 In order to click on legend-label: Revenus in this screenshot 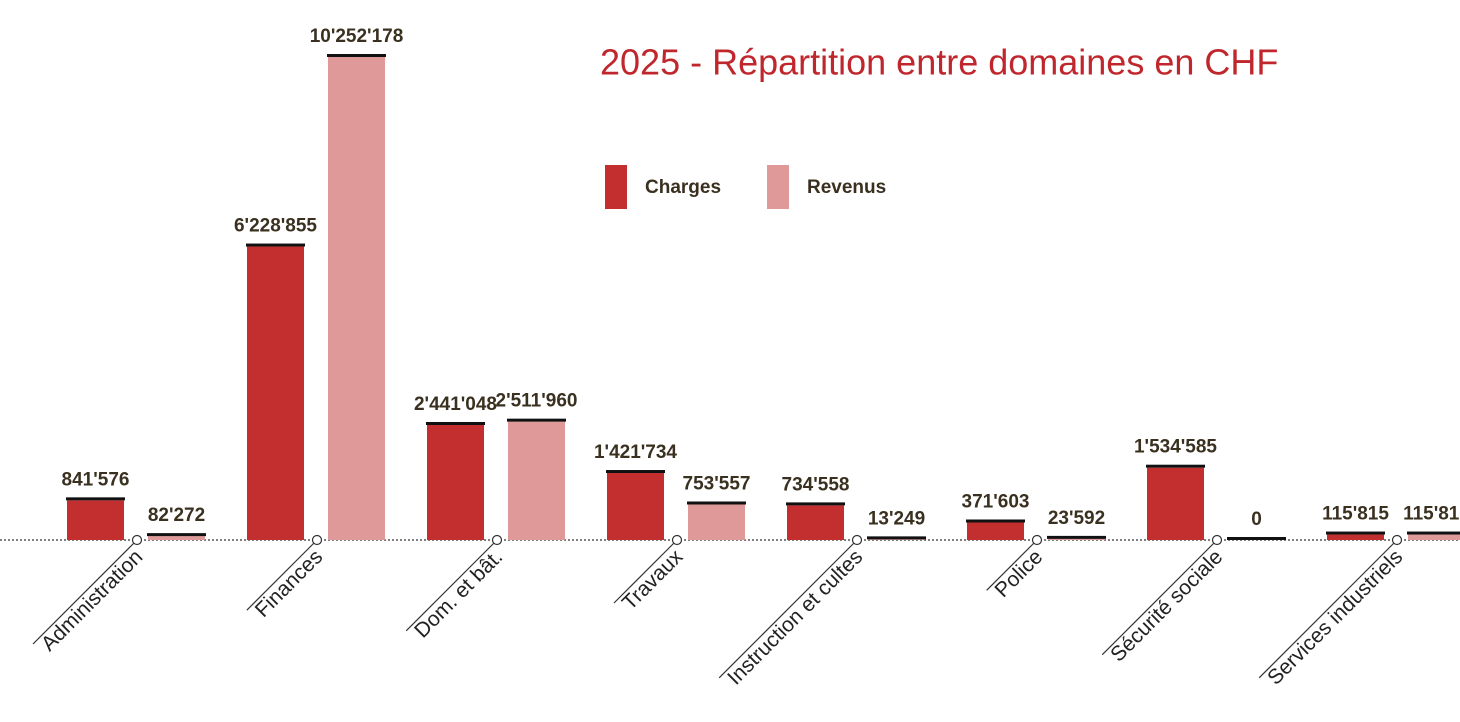, I will do `click(846, 187)`.